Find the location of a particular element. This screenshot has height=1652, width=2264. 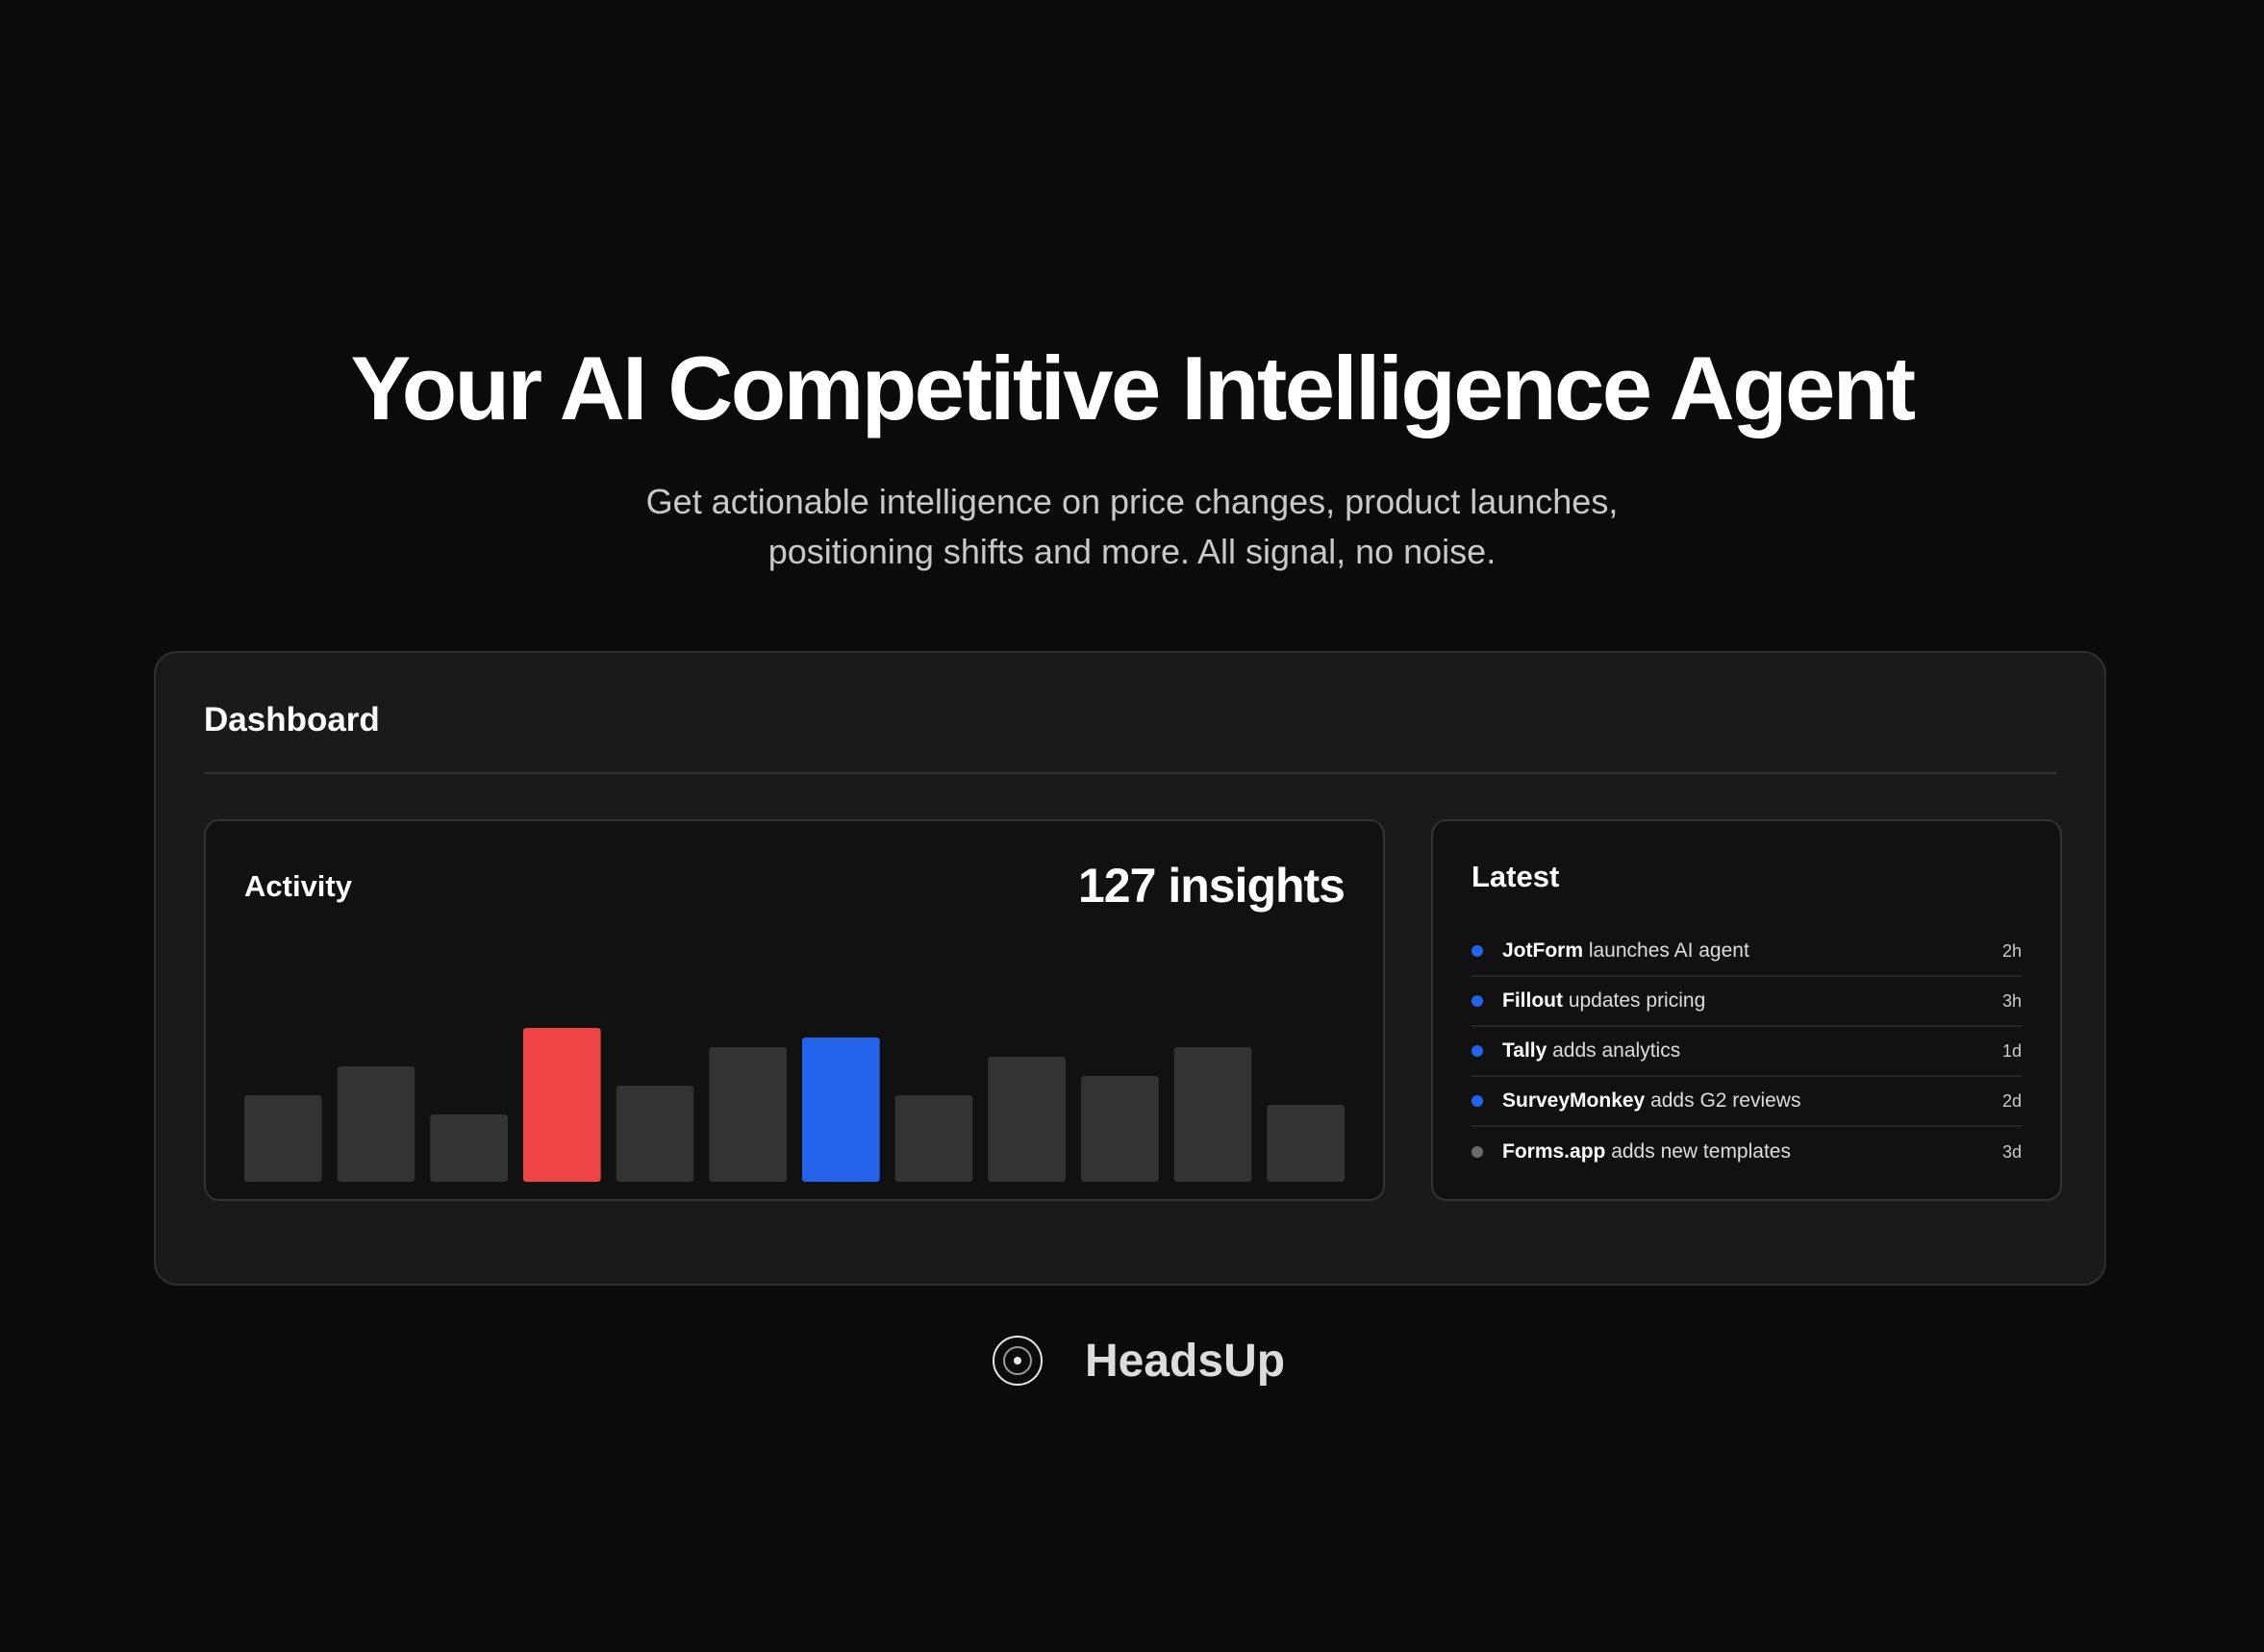

brand-logo: HeadsUp is located at coordinates (1138, 1361).